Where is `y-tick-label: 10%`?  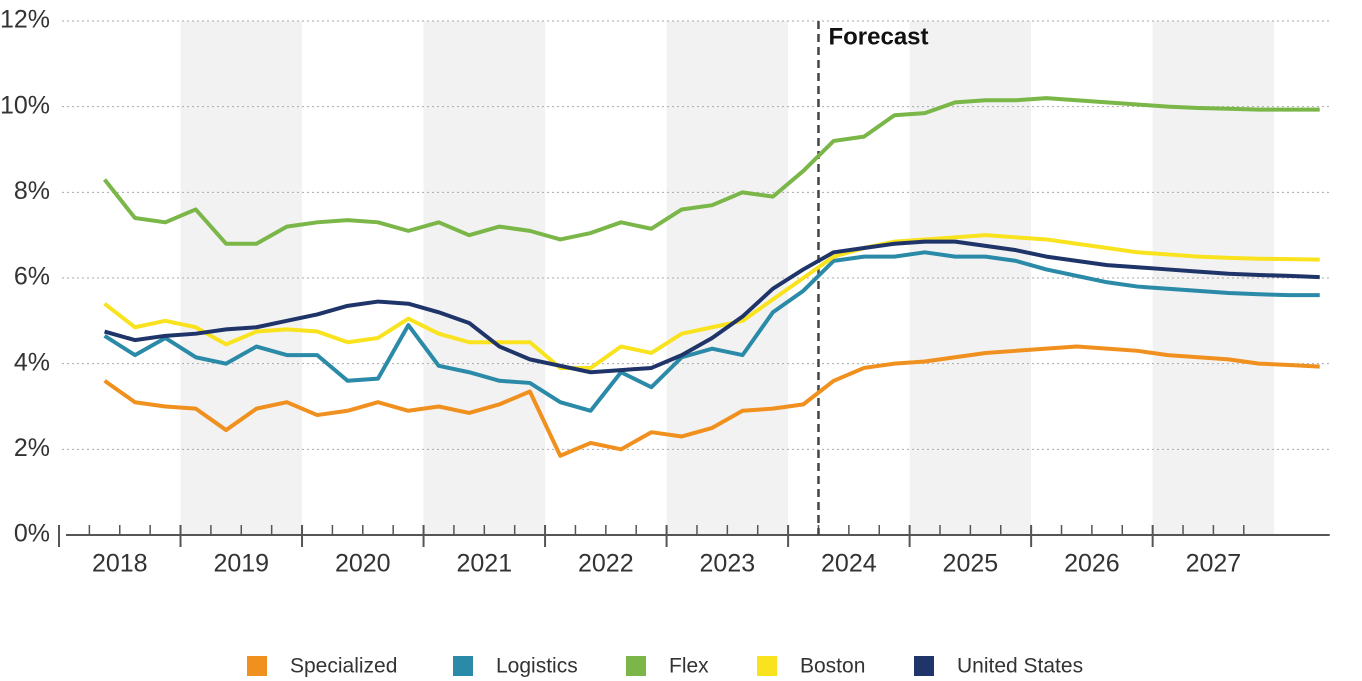 y-tick-label: 10% is located at coordinates (25, 105).